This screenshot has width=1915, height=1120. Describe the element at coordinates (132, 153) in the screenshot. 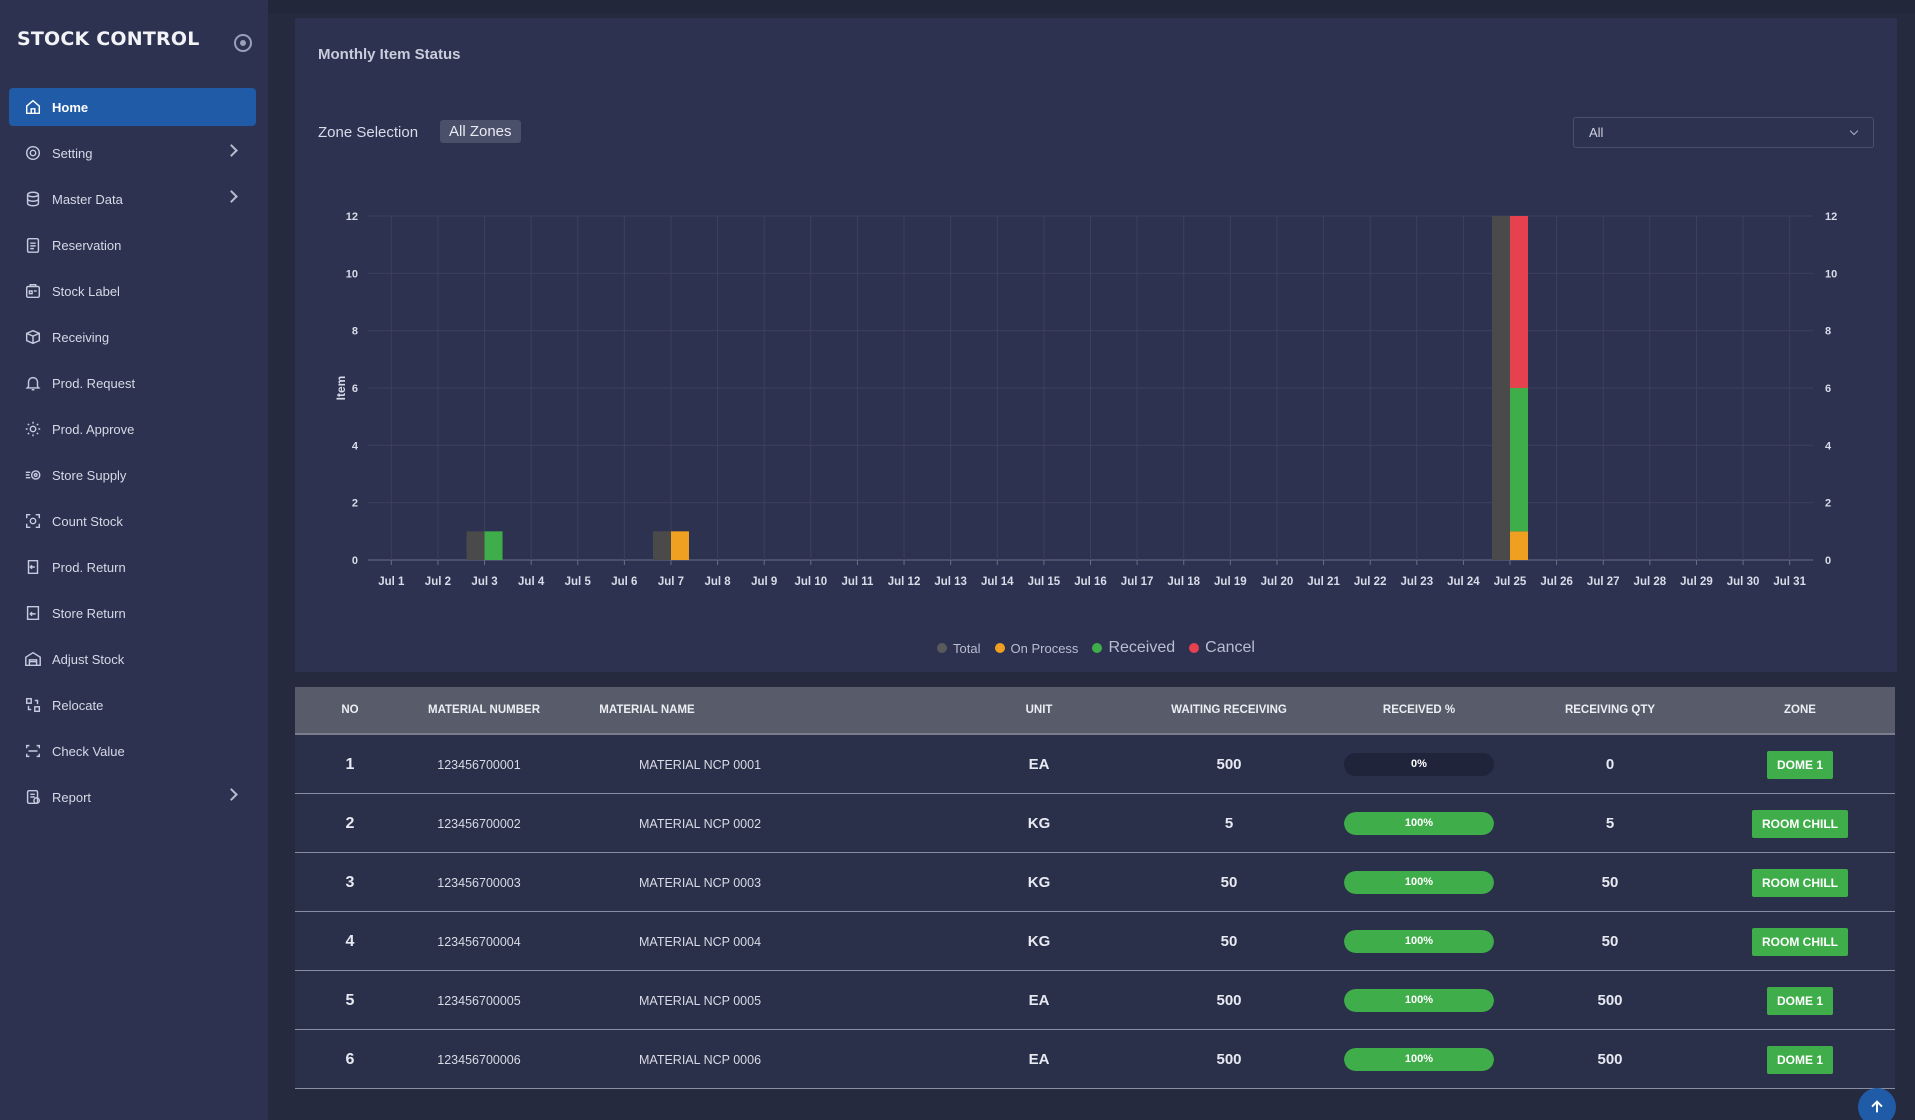

I see `sidebar-item-setting: Setting` at that location.